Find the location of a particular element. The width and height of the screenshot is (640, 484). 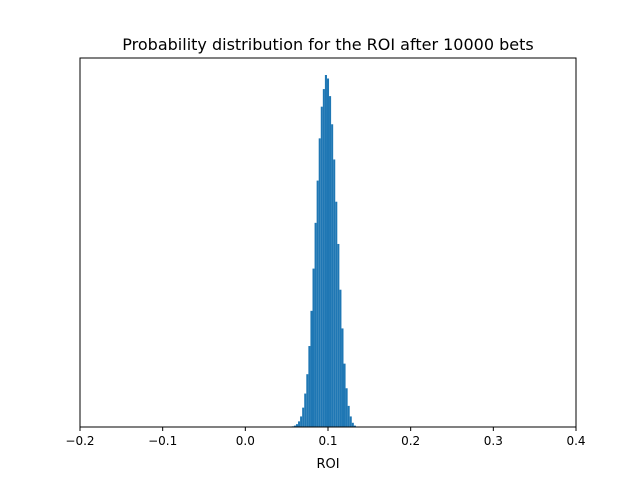

x-tick-label: 0.4 is located at coordinates (575, 441).